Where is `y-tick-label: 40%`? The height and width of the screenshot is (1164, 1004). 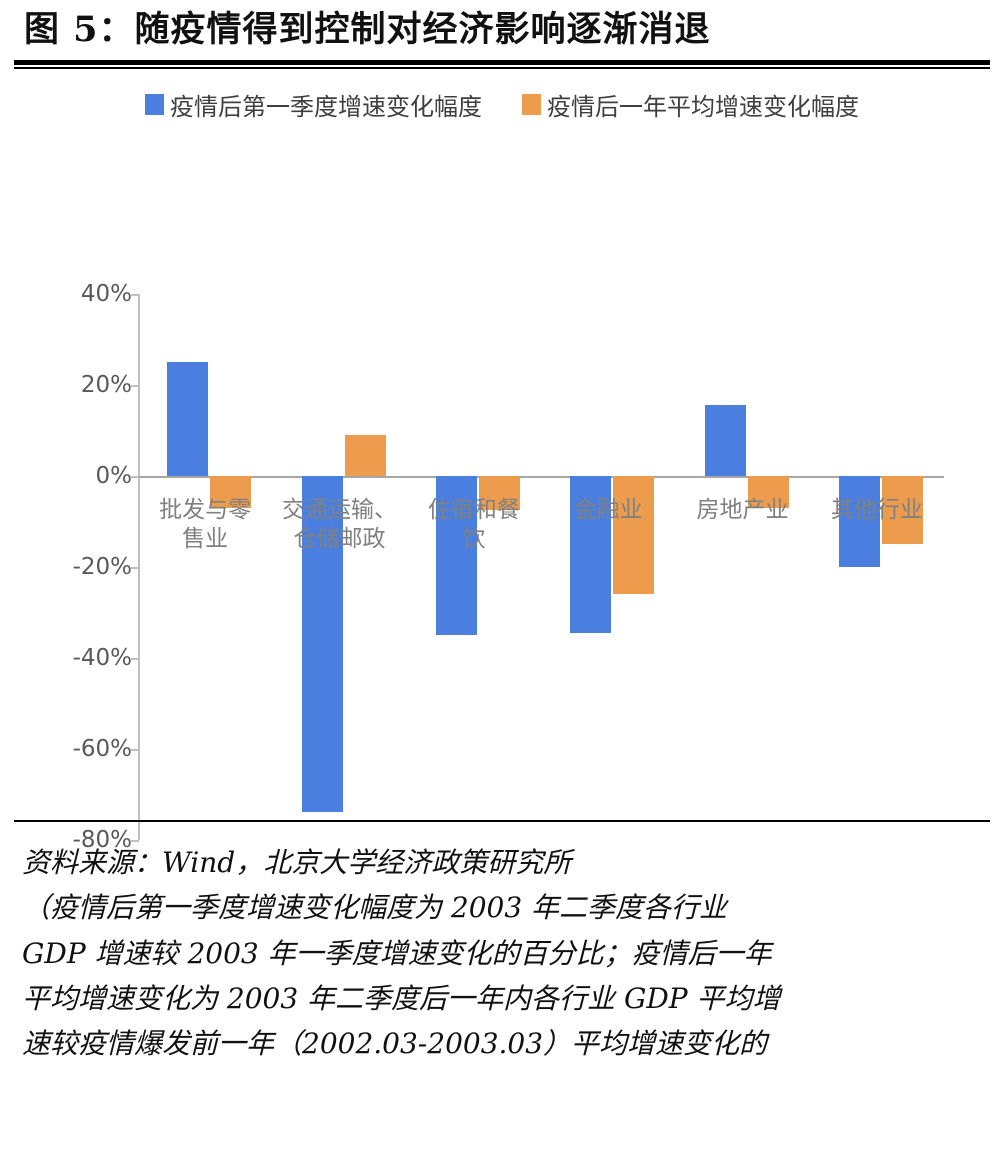 y-tick-label: 40% is located at coordinates (106, 293).